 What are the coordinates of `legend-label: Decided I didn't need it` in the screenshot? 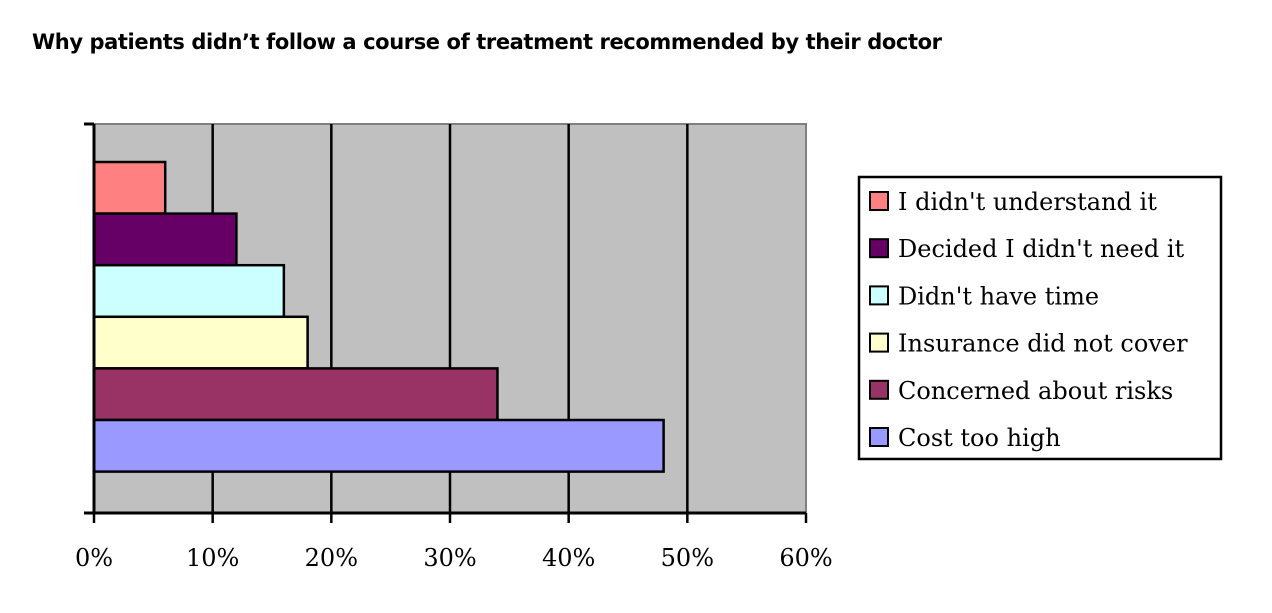 It's located at (1041, 249).